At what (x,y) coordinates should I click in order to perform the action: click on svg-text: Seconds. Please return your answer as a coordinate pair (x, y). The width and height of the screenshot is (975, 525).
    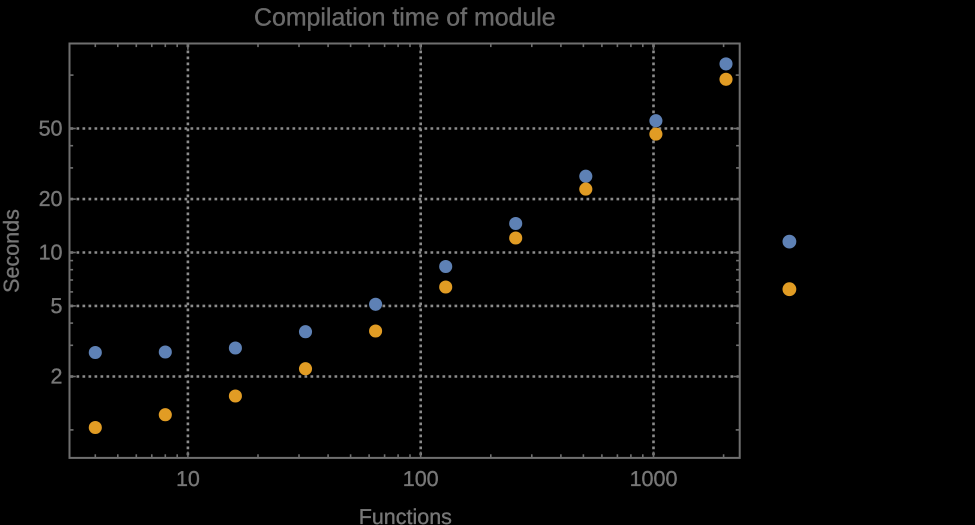
    Looking at the image, I should click on (12, 251).